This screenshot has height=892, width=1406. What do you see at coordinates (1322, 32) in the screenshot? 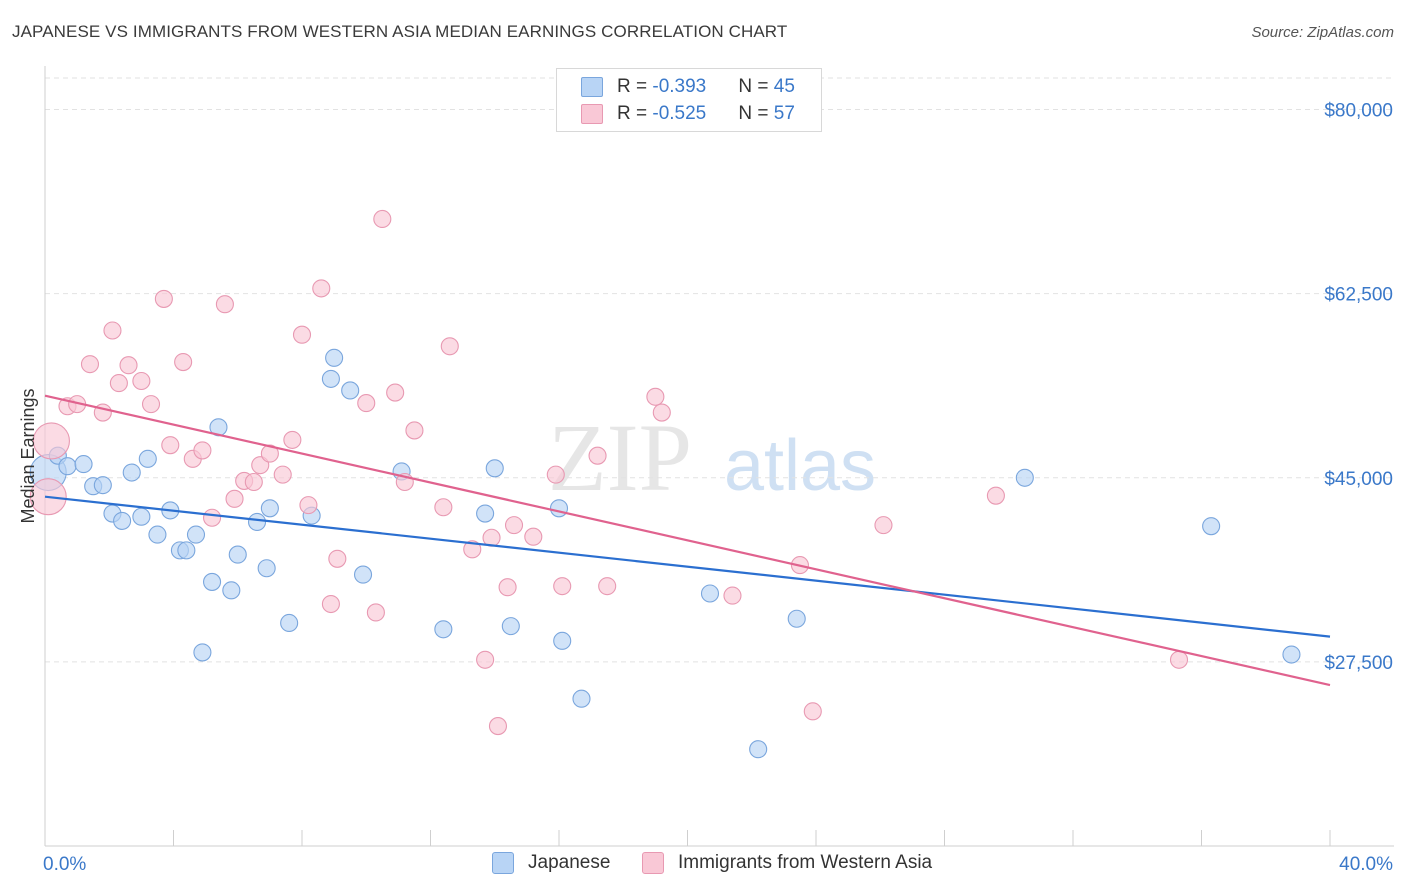
I see `source-label: Source: ZipAtlas.com` at bounding box center [1322, 32].